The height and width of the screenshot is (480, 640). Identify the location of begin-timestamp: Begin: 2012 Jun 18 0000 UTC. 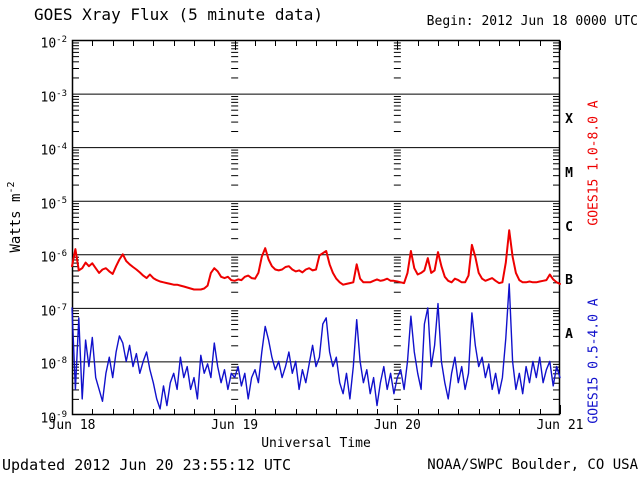
(532, 21).